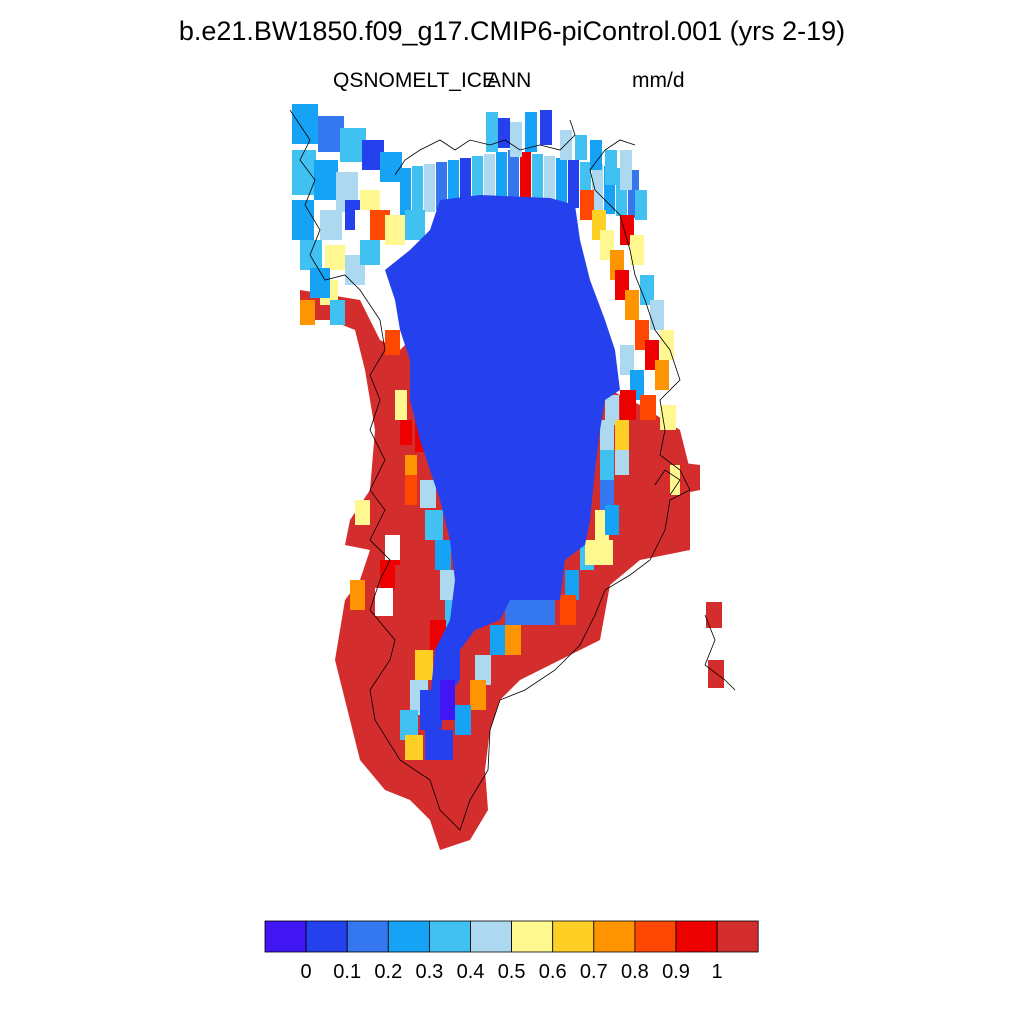  I want to click on variable-label: QSNOMELT_ICE, so click(414, 80).